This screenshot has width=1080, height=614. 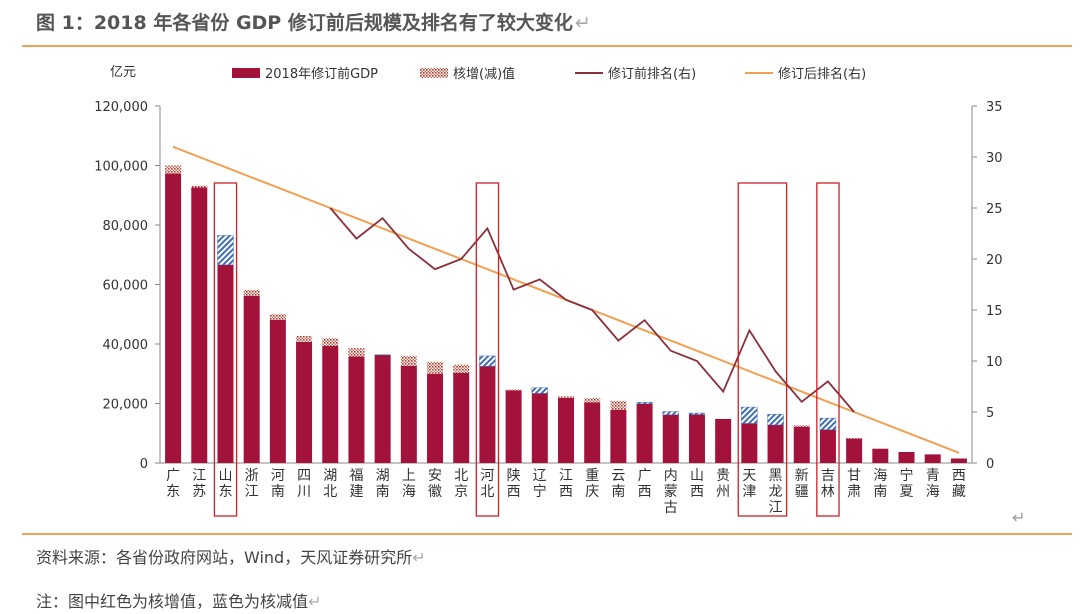 I want to click on title-return-mark: ↵, so click(x=582, y=23).